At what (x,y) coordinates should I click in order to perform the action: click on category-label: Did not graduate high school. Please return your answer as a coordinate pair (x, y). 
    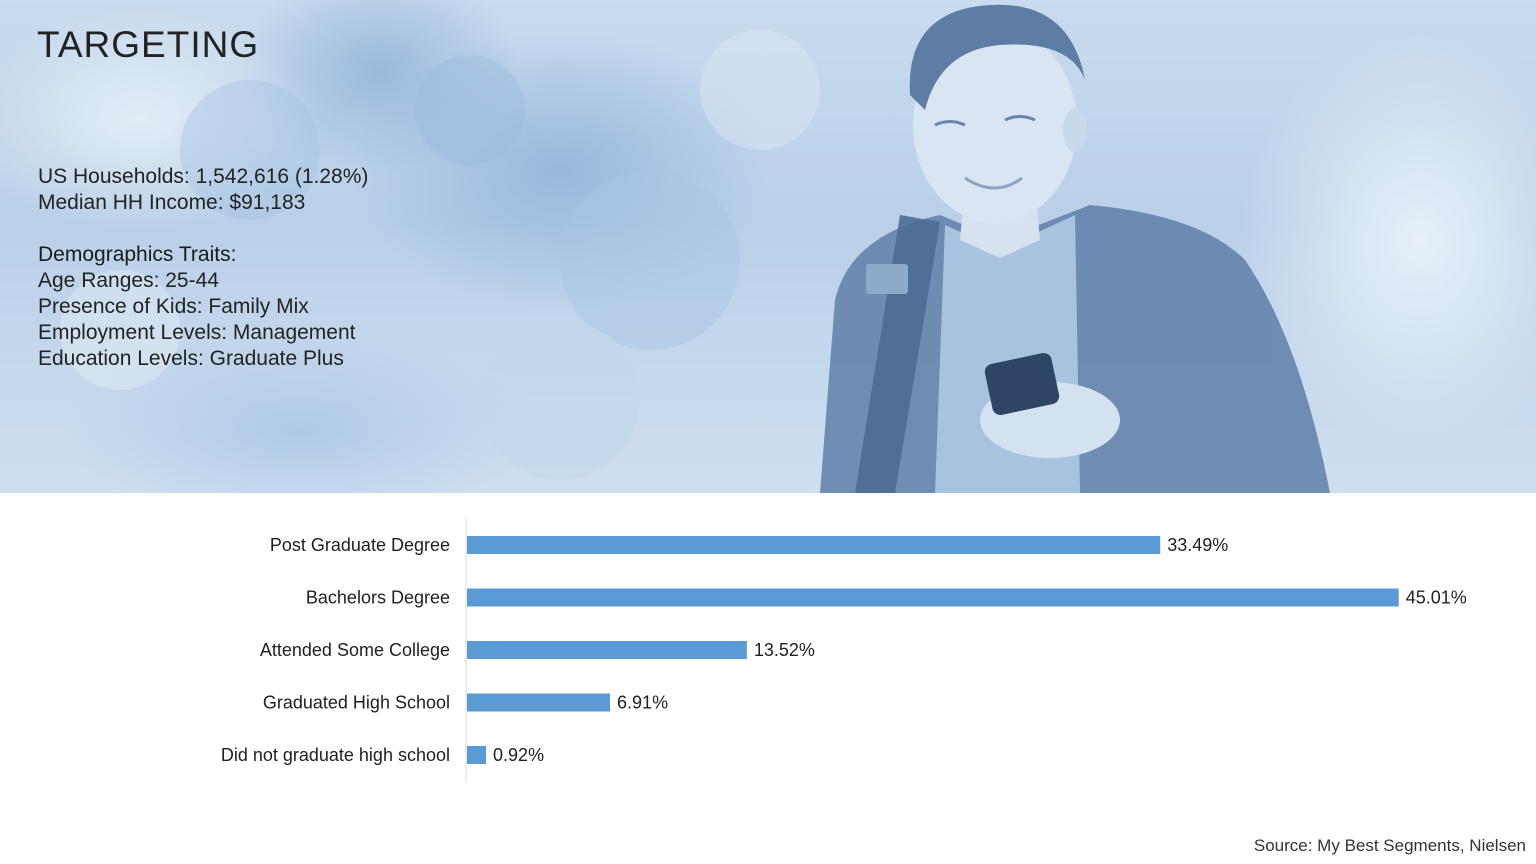
    Looking at the image, I should click on (335, 755).